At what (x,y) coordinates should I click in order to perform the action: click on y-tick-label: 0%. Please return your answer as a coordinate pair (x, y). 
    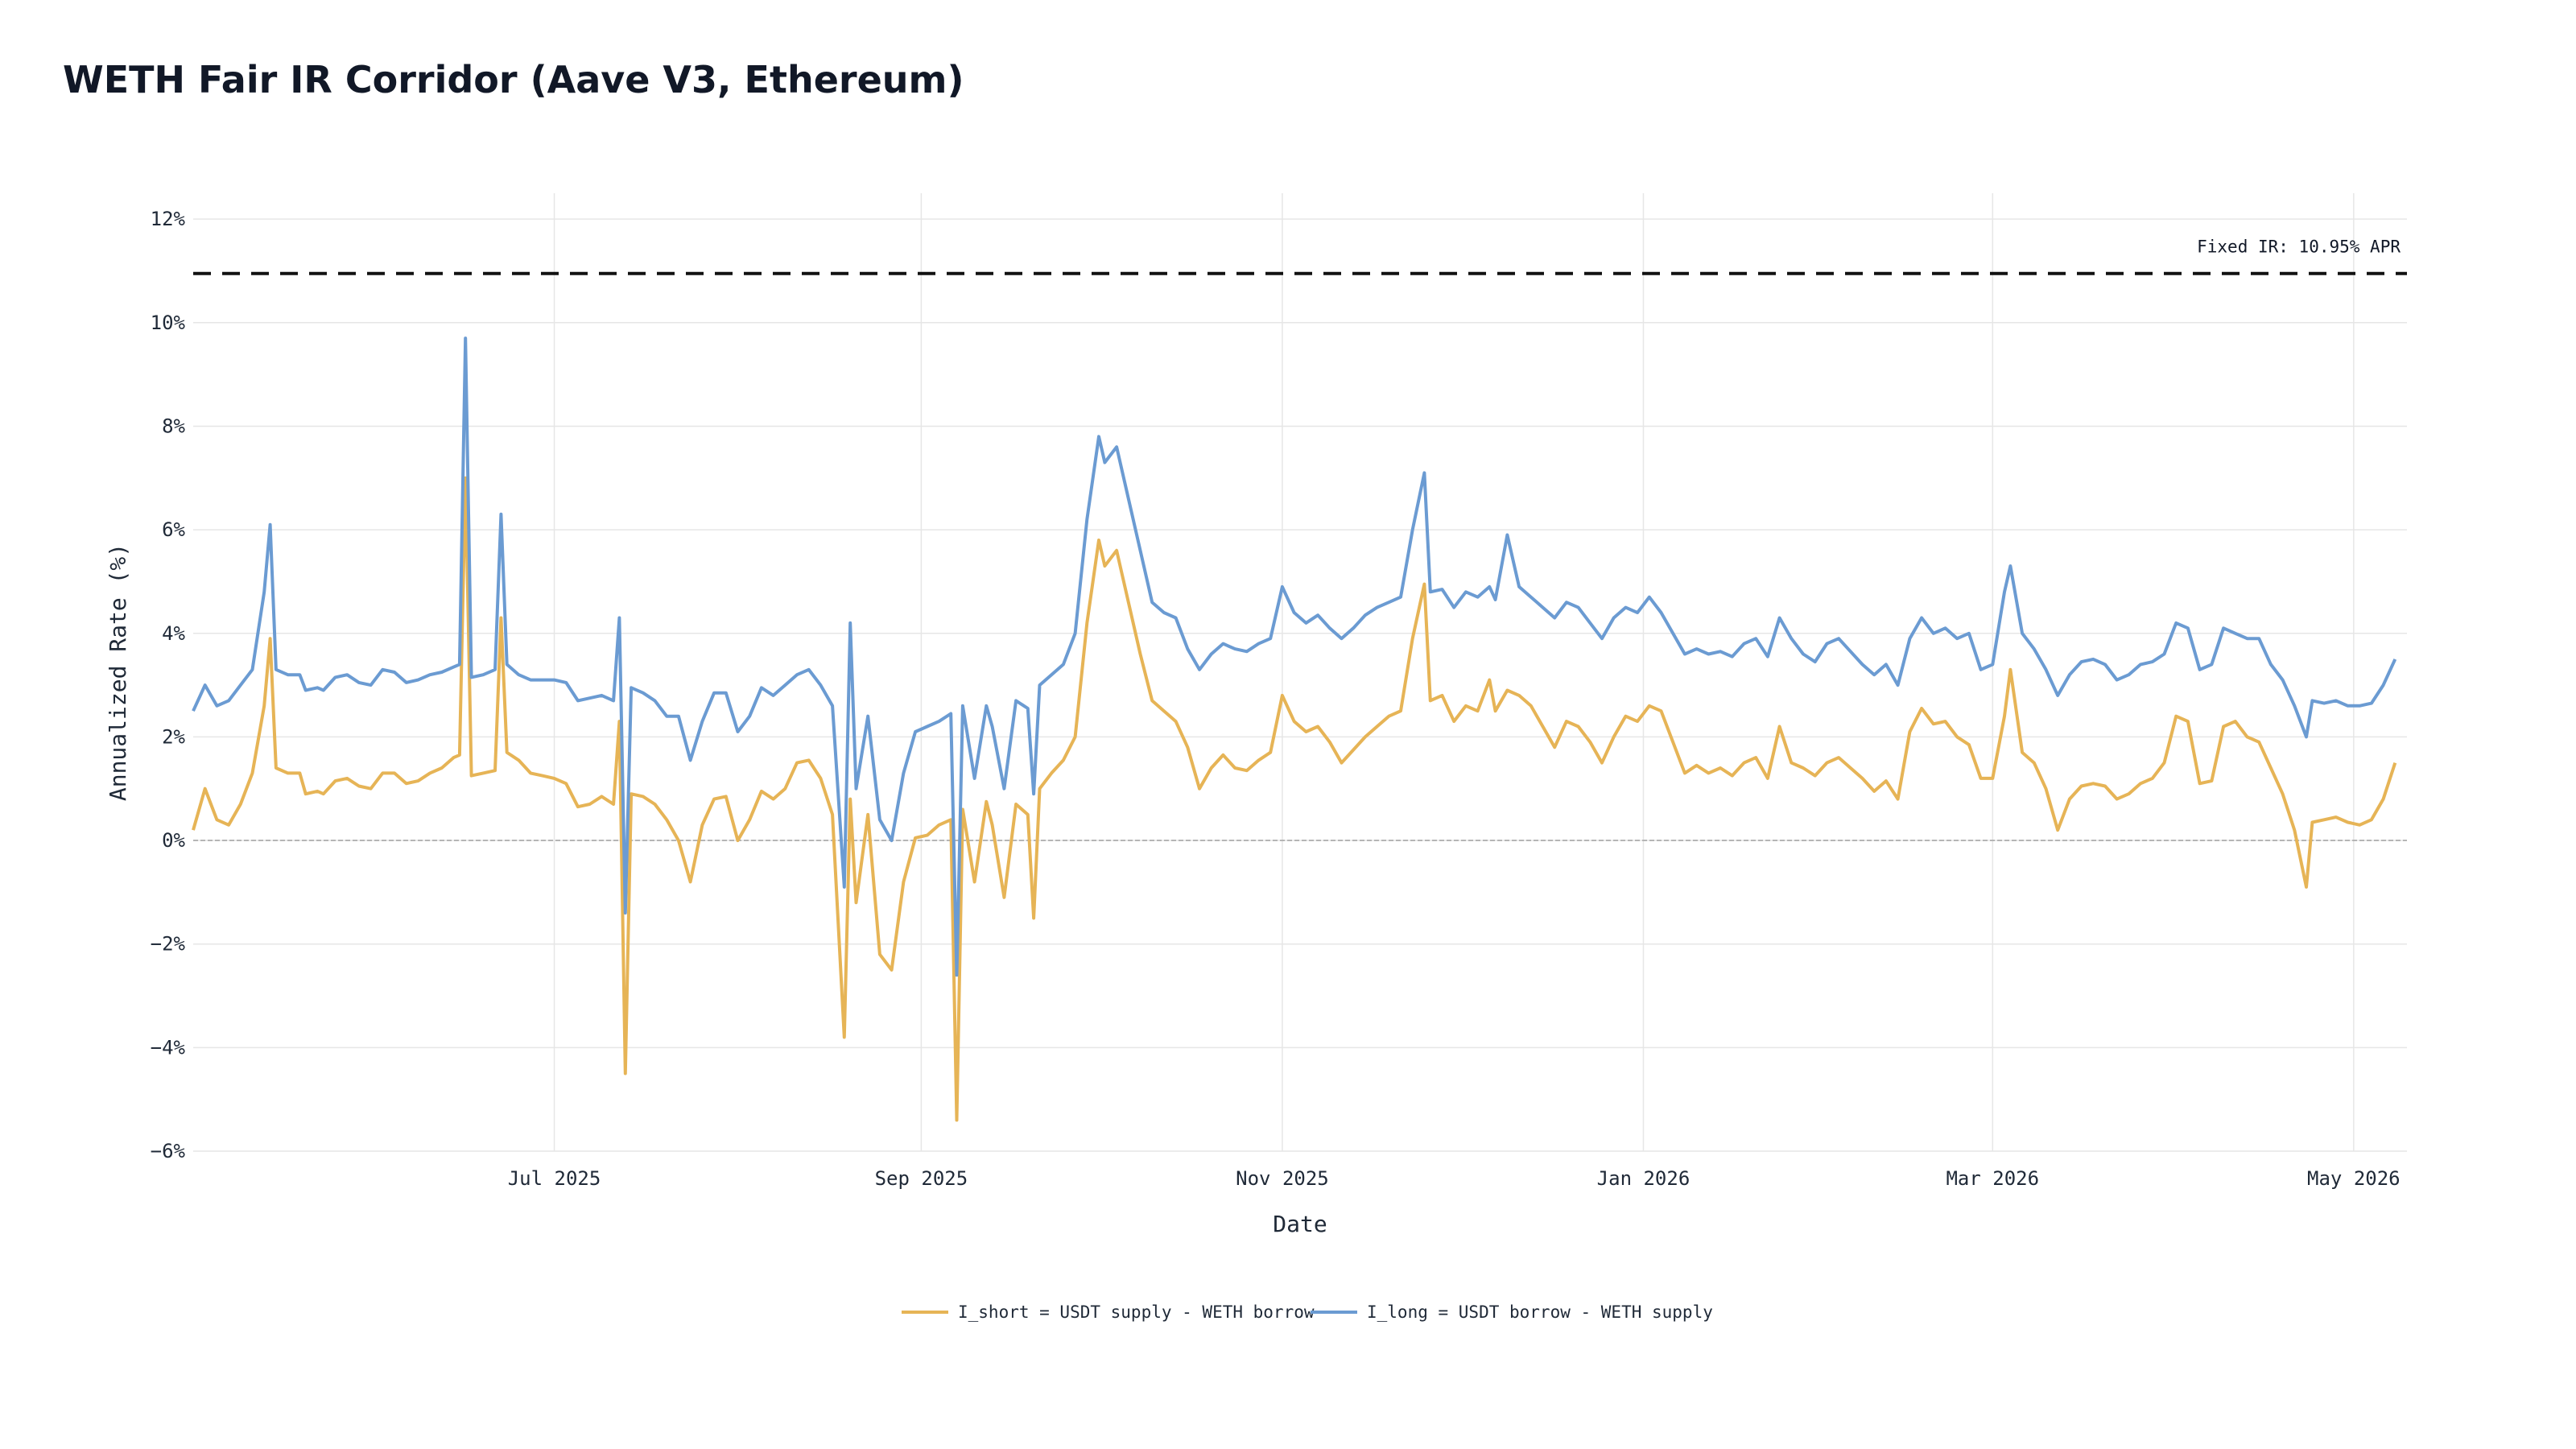
    Looking at the image, I should click on (173, 841).